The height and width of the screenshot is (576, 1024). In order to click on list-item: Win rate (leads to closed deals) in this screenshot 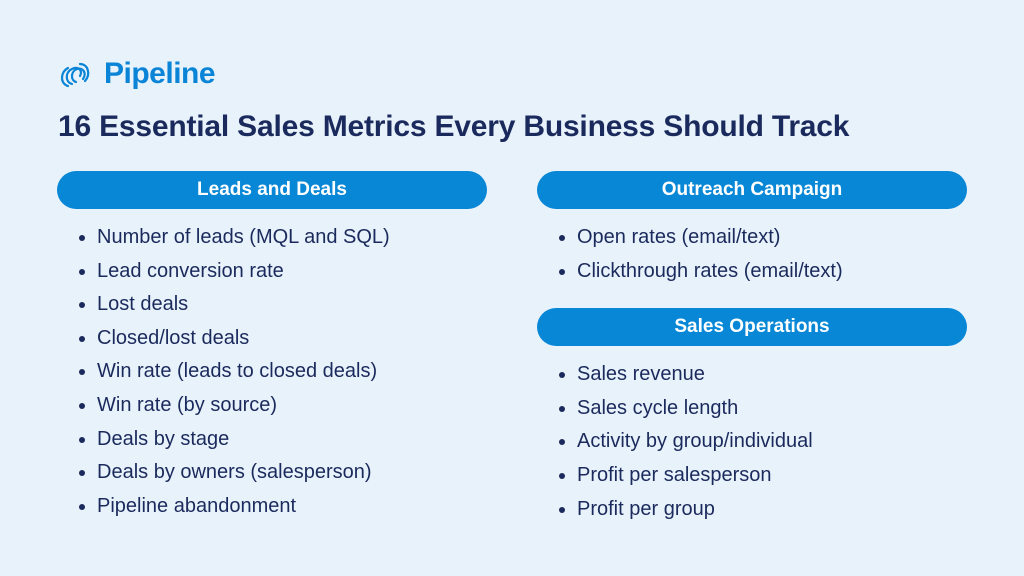, I will do `click(283, 372)`.